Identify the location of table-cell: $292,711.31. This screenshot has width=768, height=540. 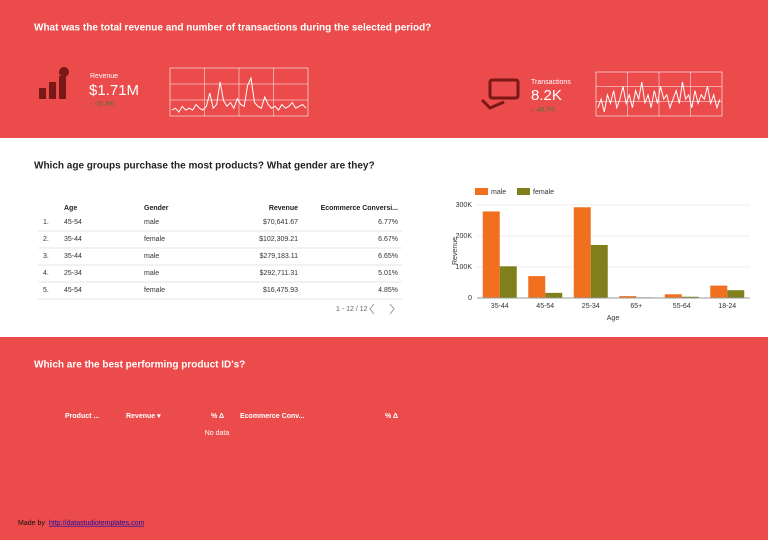
(279, 273).